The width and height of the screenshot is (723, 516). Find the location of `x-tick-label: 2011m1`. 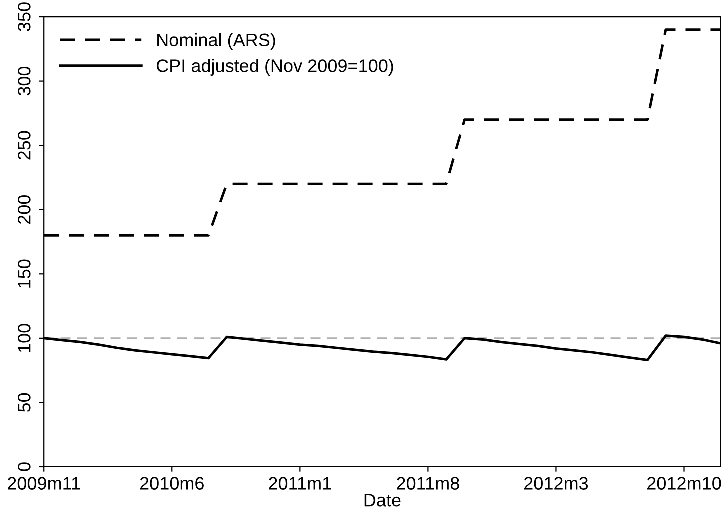

x-tick-label: 2011m1 is located at coordinates (300, 483).